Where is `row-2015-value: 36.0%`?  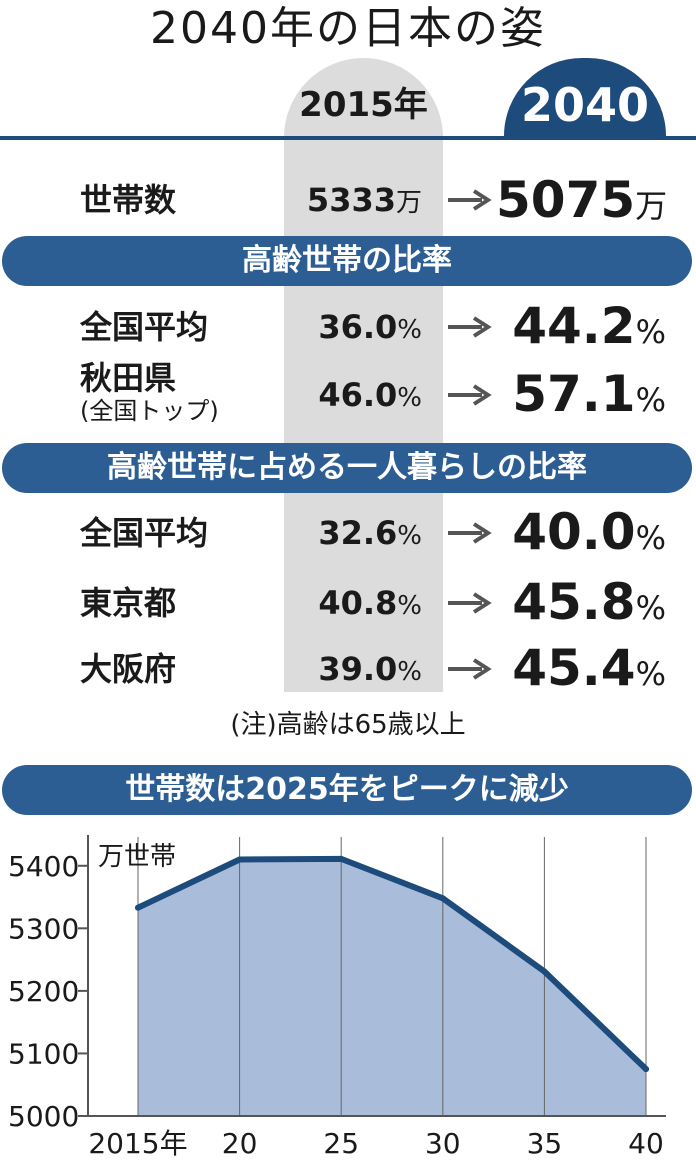
row-2015-value: 36.0% is located at coordinates (353, 328).